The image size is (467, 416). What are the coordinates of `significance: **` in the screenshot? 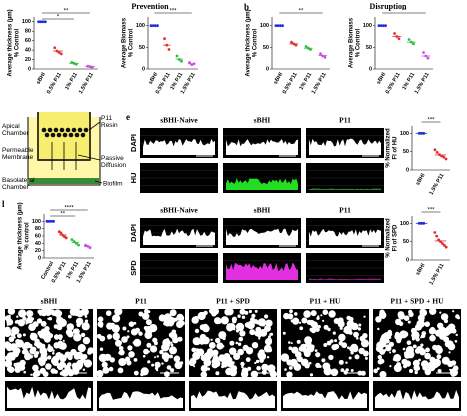 It's located at (62, 215).